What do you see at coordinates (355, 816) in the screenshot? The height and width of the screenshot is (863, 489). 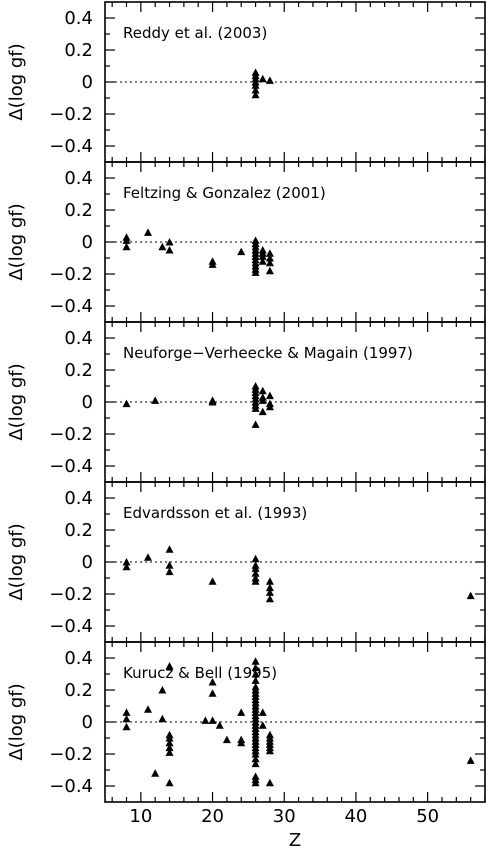 I see `x-tick-label: 40` at bounding box center [355, 816].